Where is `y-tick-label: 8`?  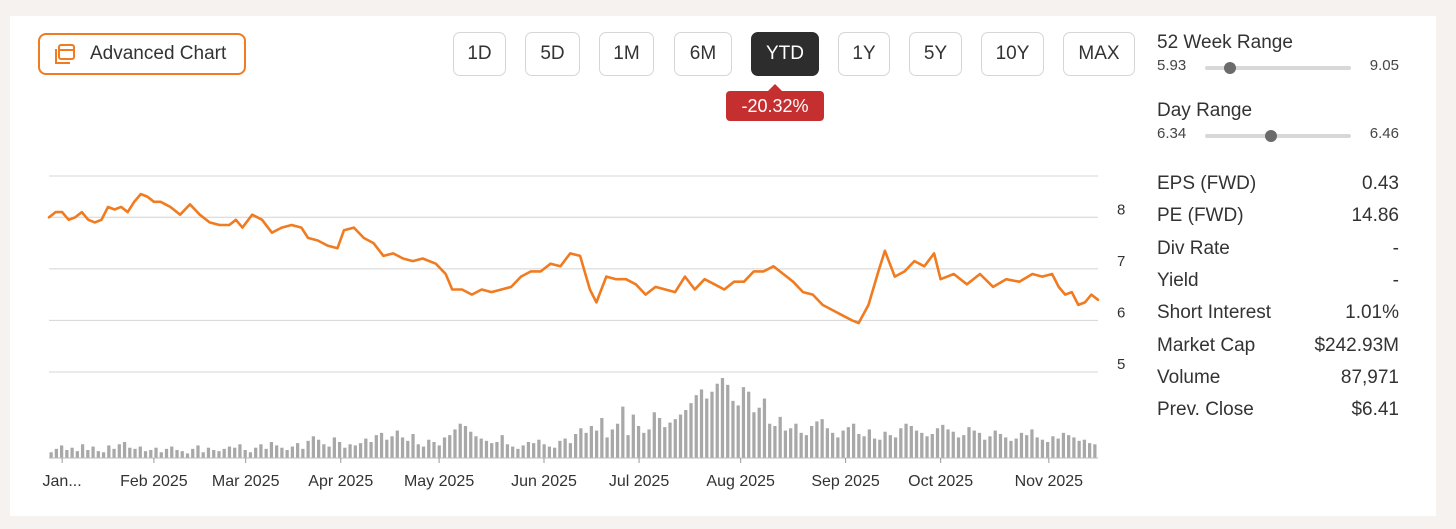 y-tick-label: 8 is located at coordinates (1121, 209).